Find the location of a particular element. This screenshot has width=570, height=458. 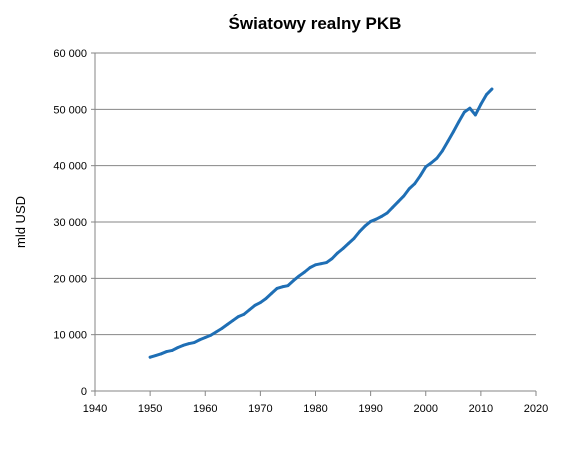

x-tick-label: 2000 is located at coordinates (426, 409).